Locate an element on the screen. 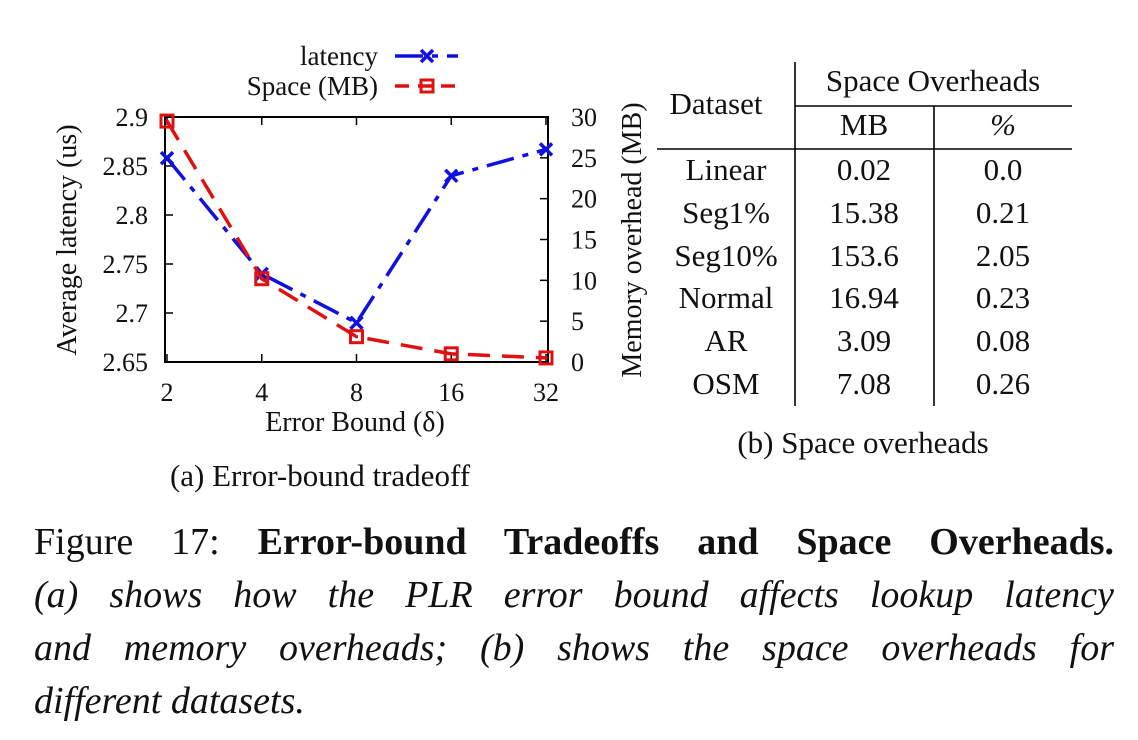 This screenshot has height=740, width=1138. series-layer is located at coordinates (356, 239).